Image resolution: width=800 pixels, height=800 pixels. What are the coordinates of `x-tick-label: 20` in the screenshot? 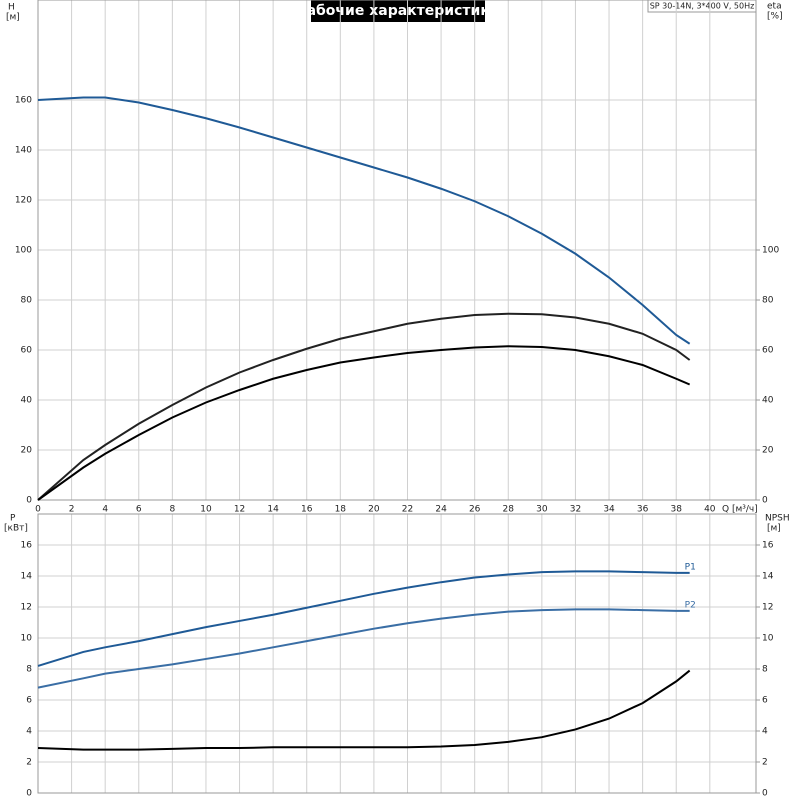 It's located at (374, 510).